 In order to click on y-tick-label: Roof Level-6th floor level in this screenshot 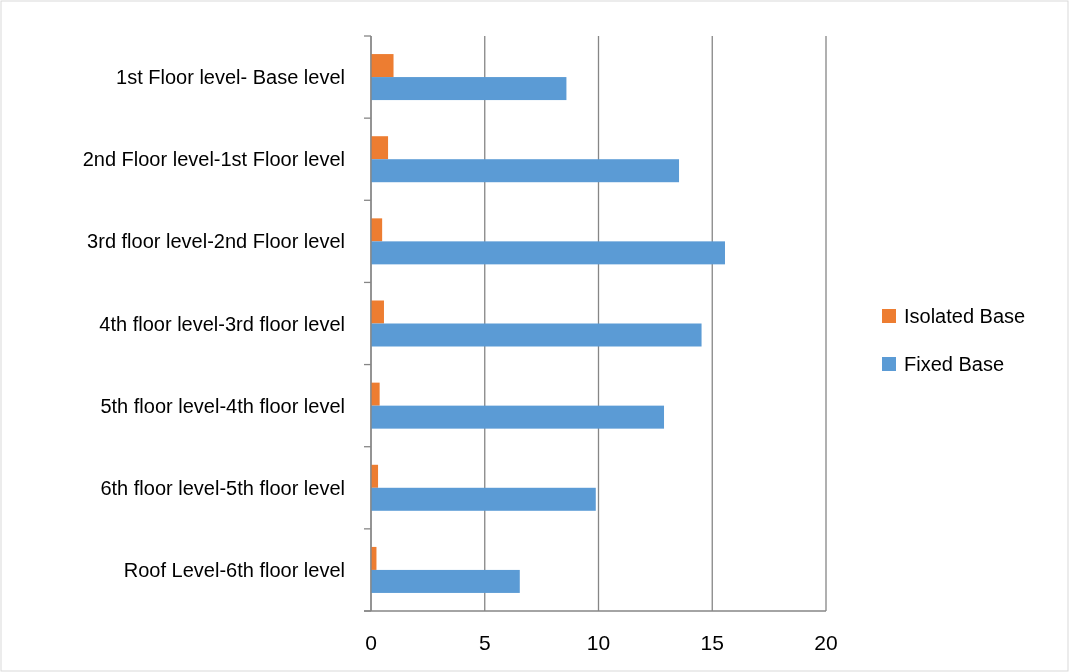, I will do `click(234, 569)`.